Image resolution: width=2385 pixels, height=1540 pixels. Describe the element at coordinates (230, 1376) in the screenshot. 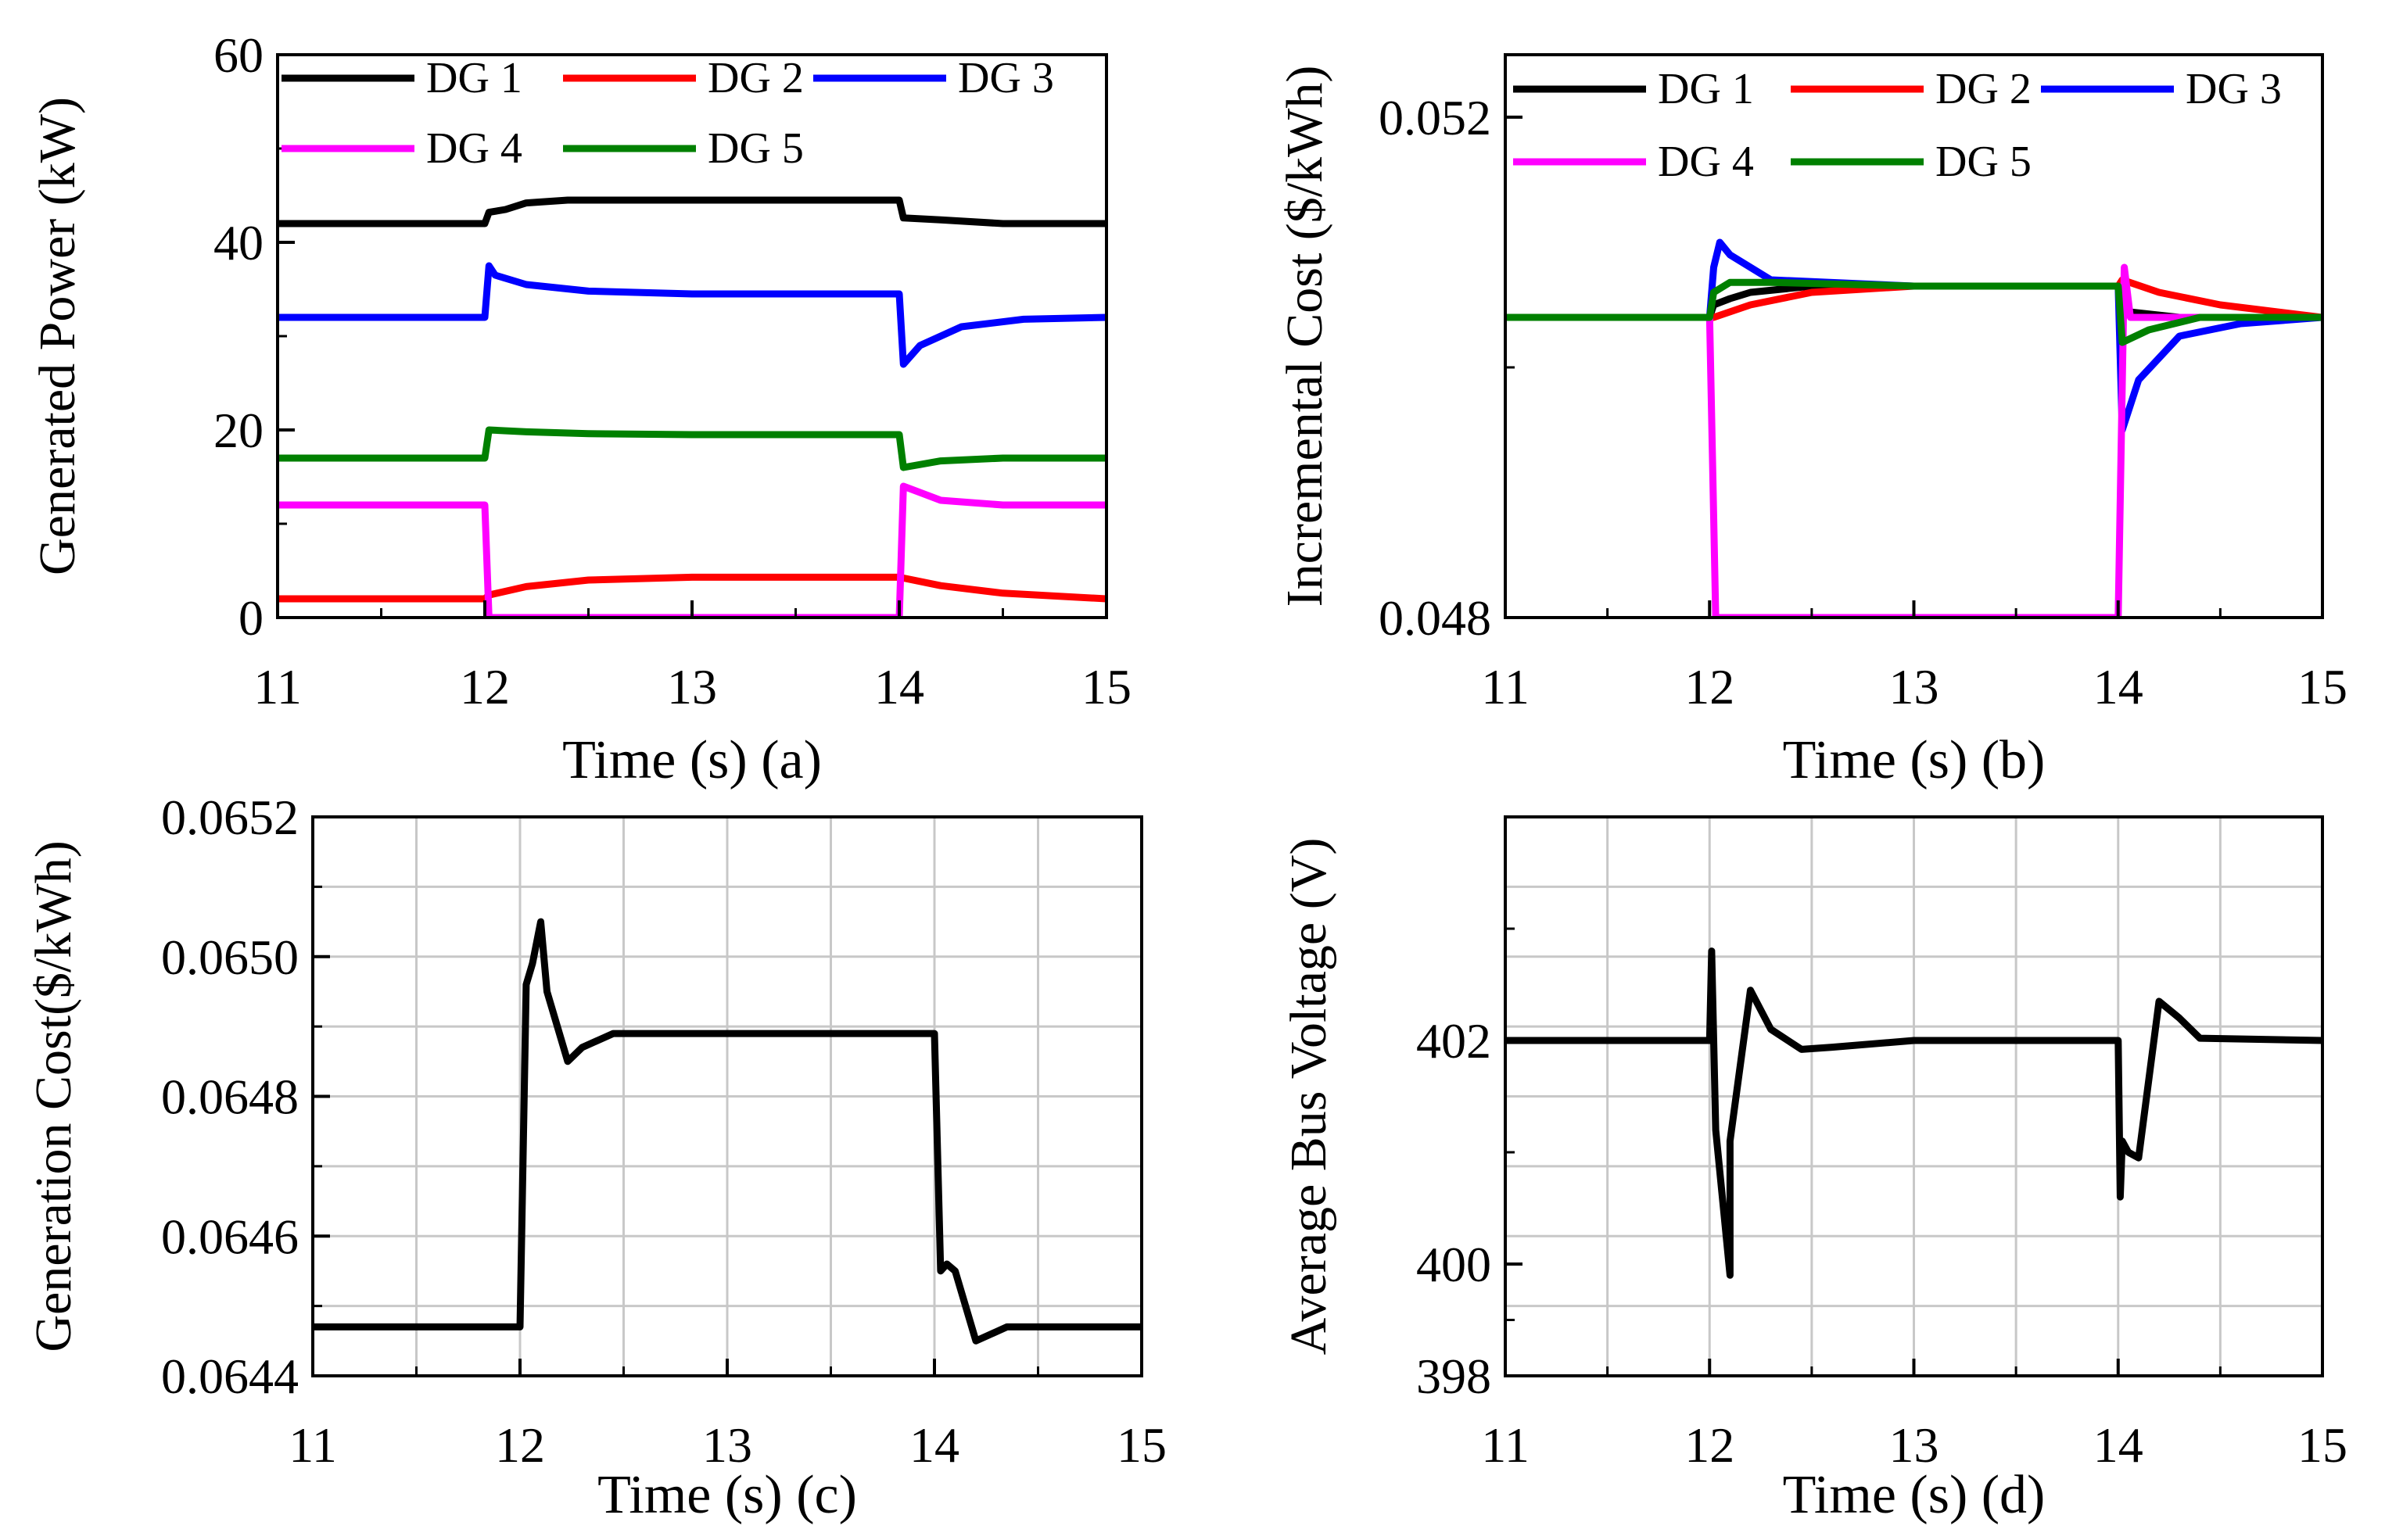

I see `y-tick-label: 0.0644` at that location.